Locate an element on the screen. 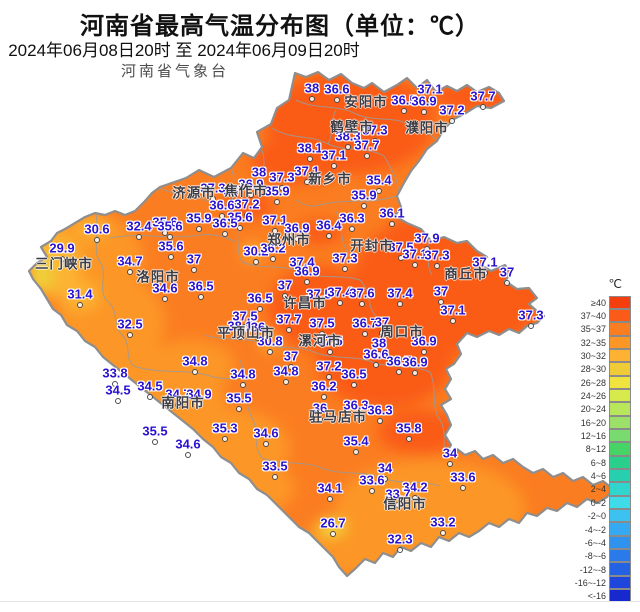 This screenshot has width=640, height=612. legend-row: 30~32 is located at coordinates (594, 355).